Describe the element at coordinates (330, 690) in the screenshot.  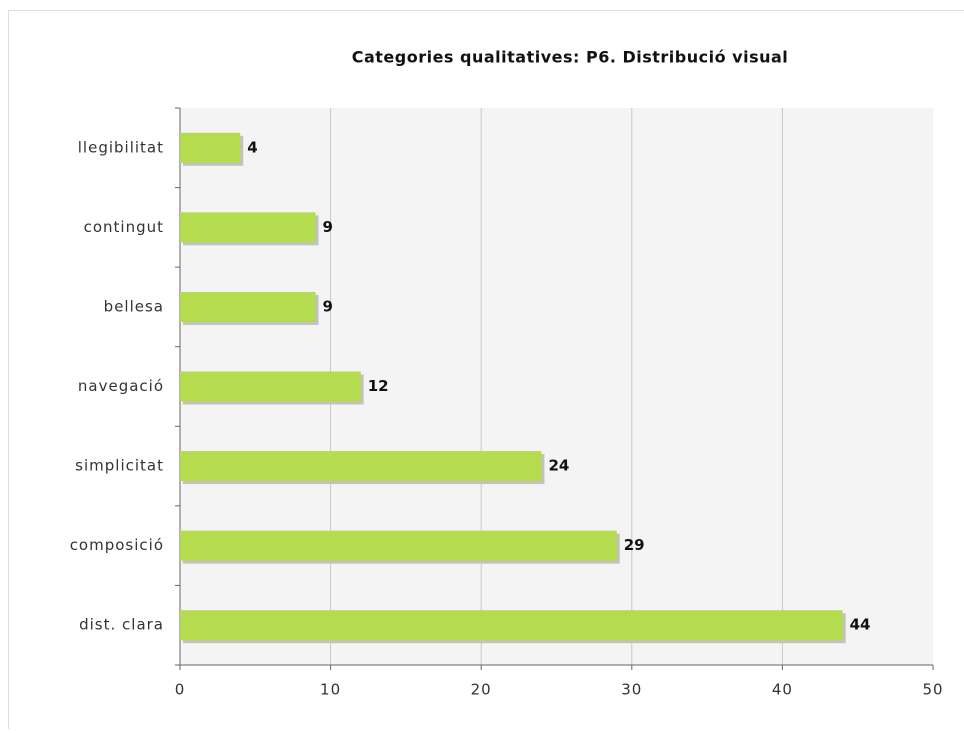
I see `x-tick-label: 10` at that location.